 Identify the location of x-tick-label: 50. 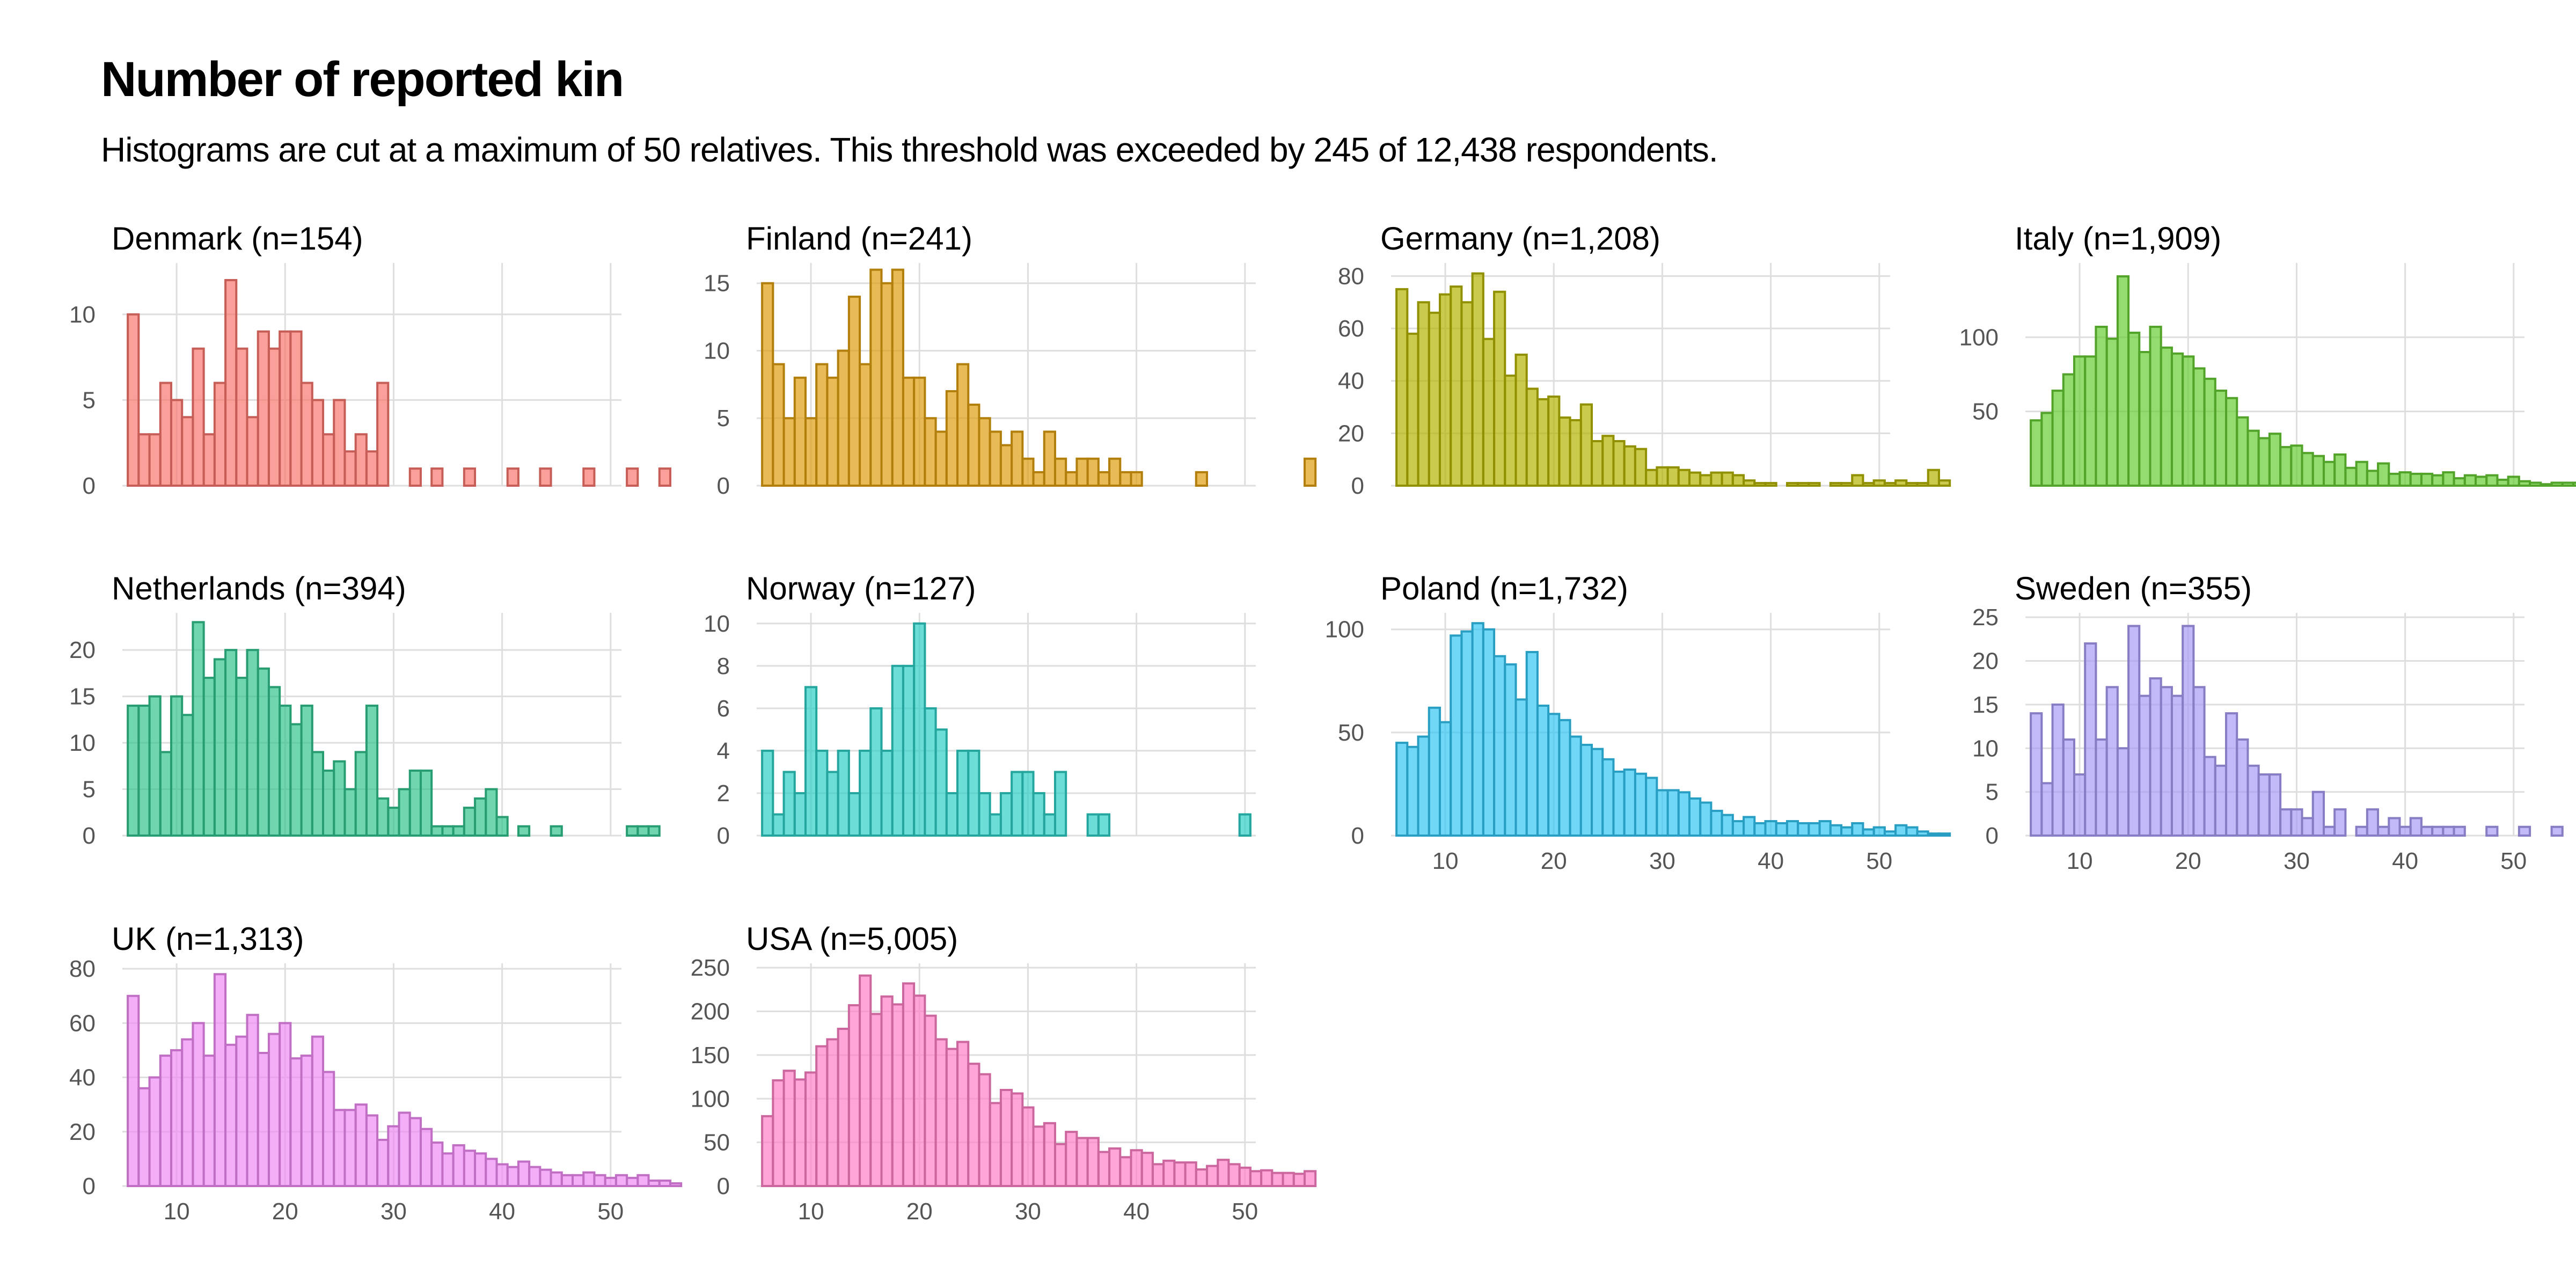
(1879, 861).